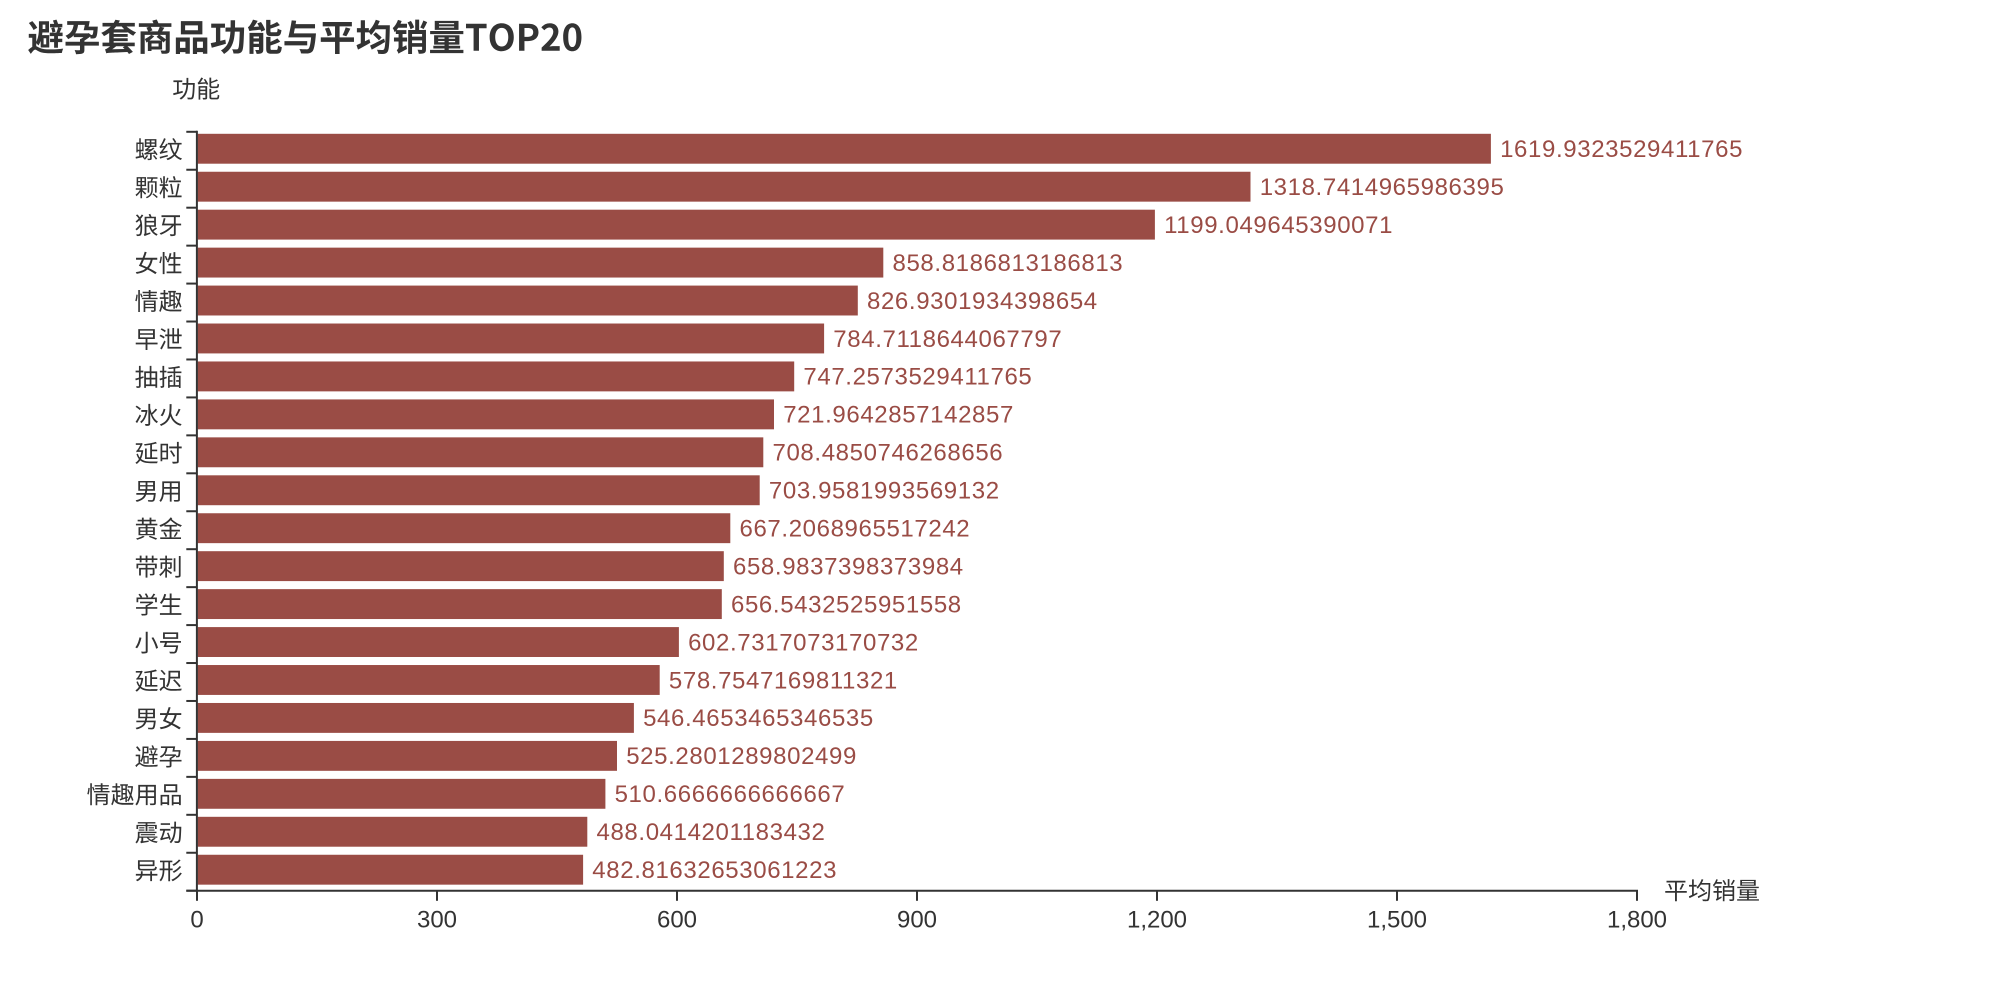 The image size is (2008, 982). I want to click on svg-text: 900, so click(917, 920).